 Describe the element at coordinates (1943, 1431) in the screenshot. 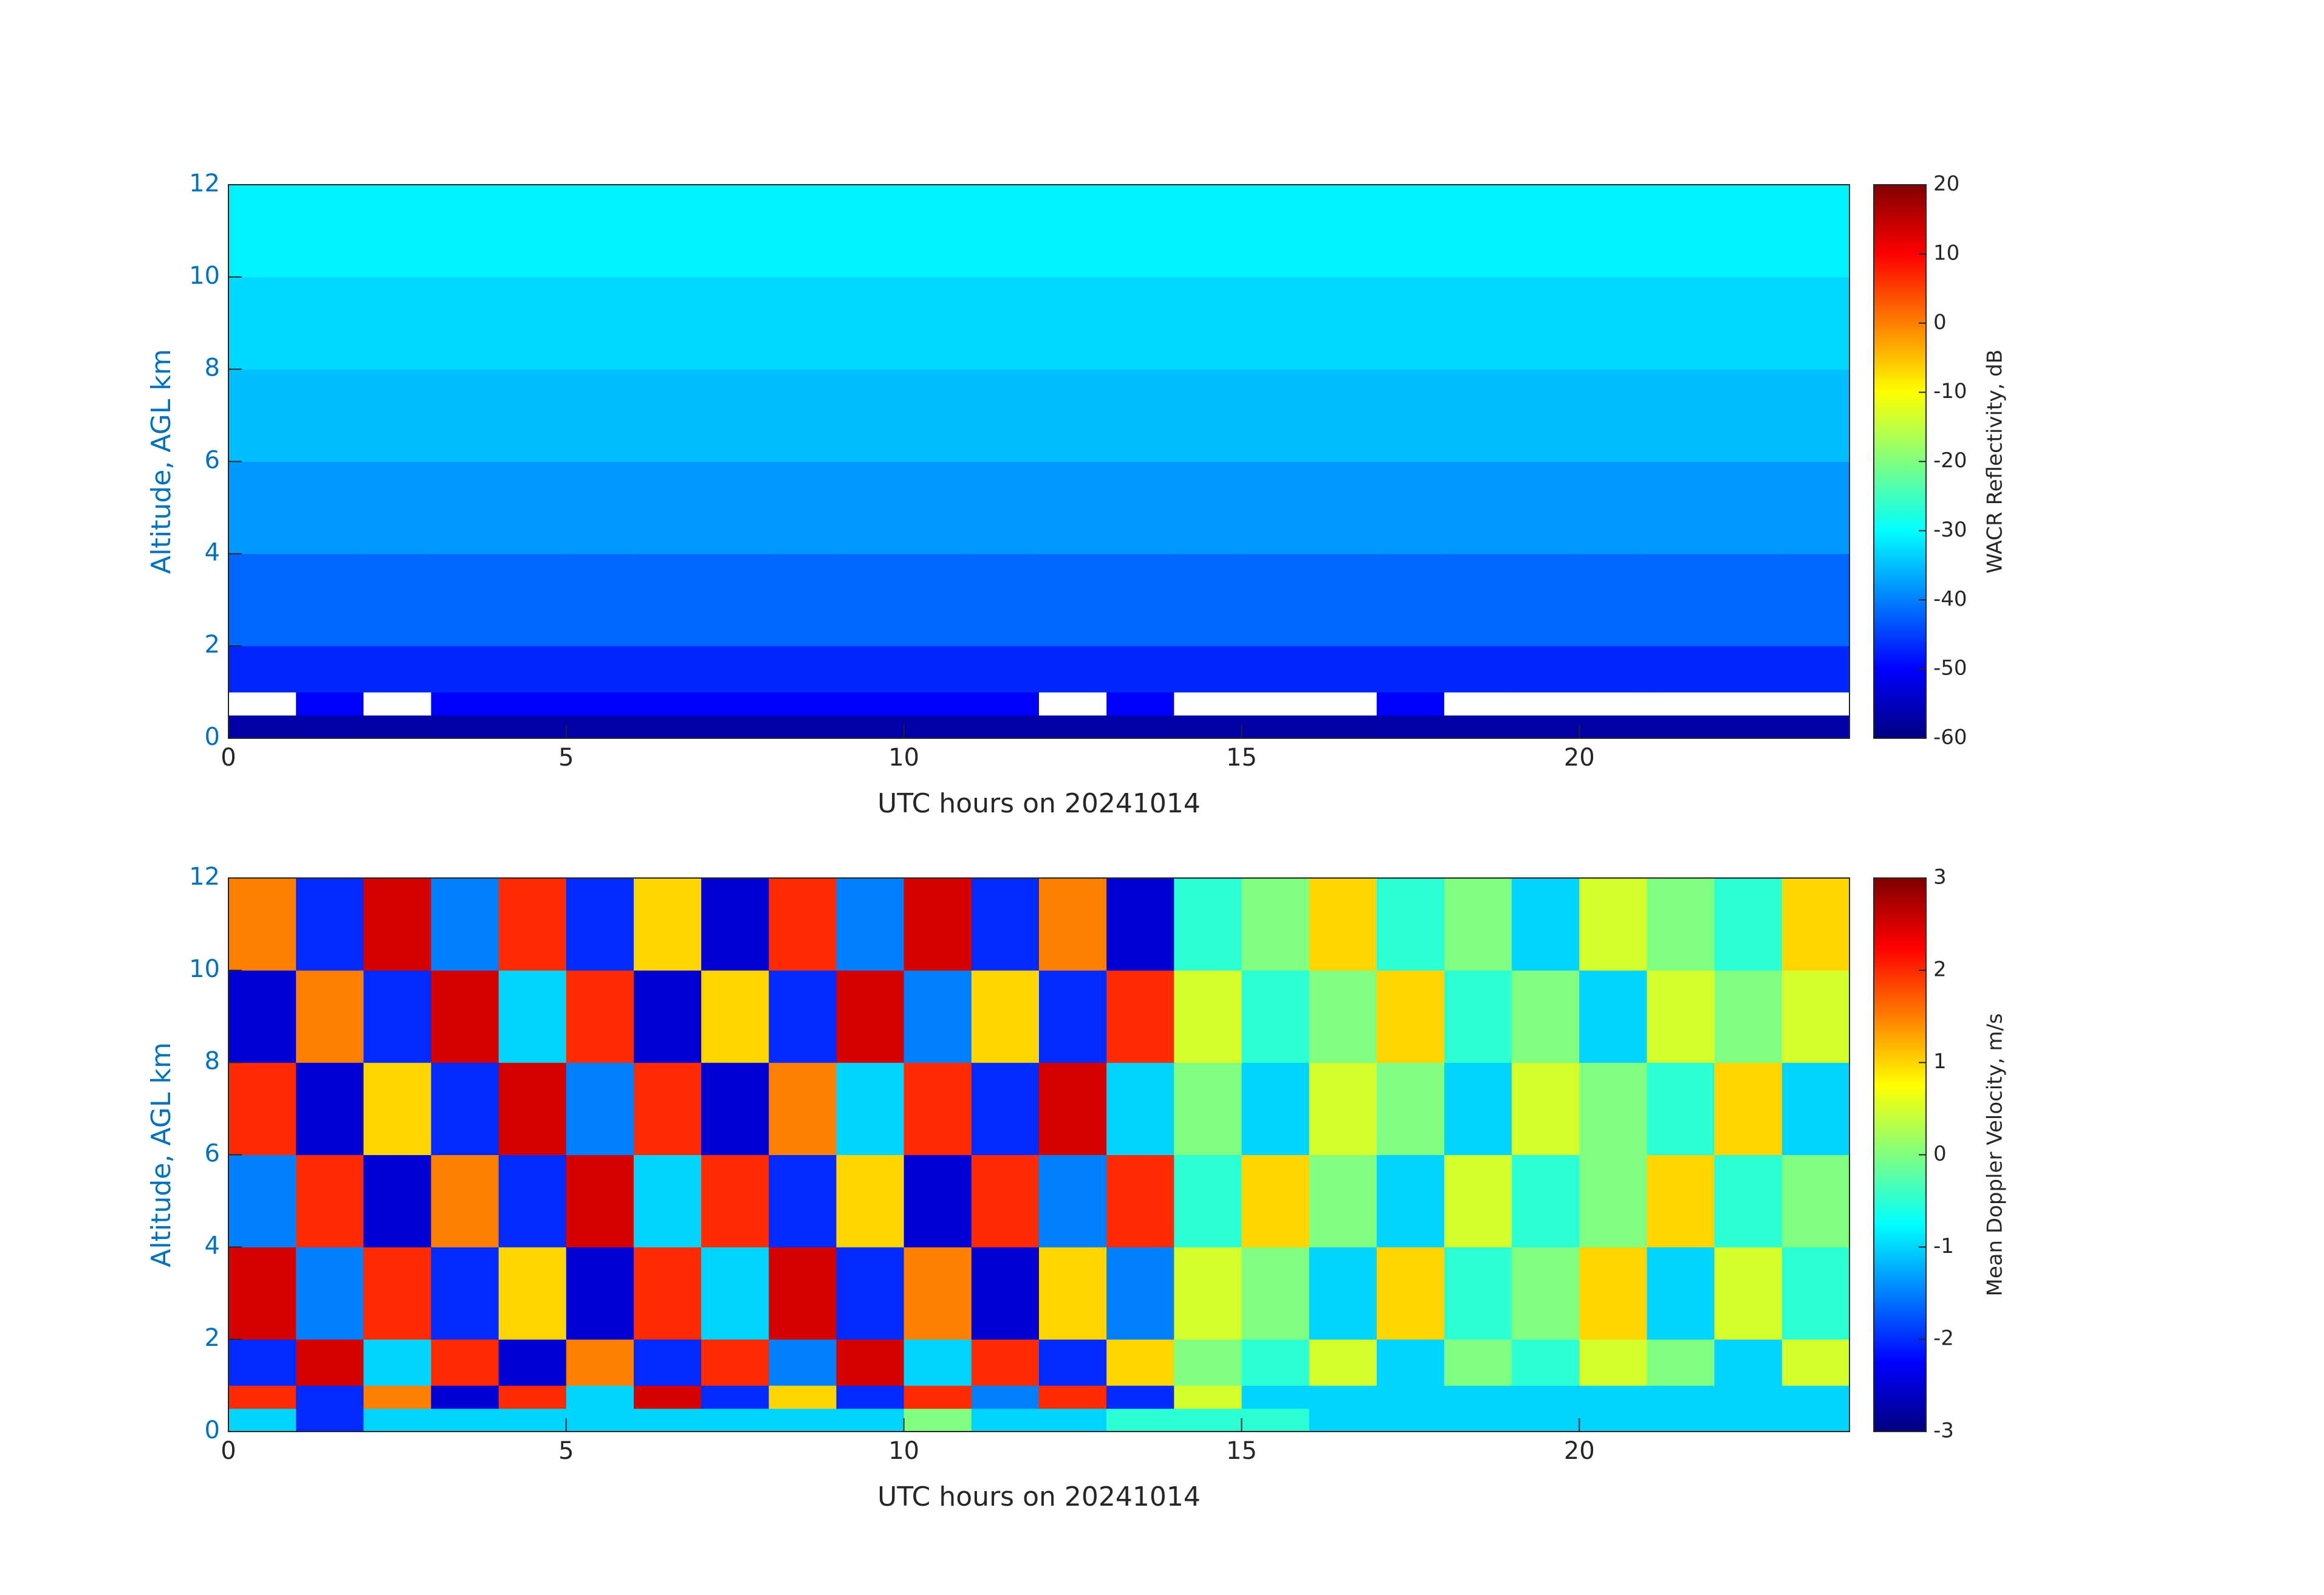

I see `colorbar-tick-label: -3` at that location.